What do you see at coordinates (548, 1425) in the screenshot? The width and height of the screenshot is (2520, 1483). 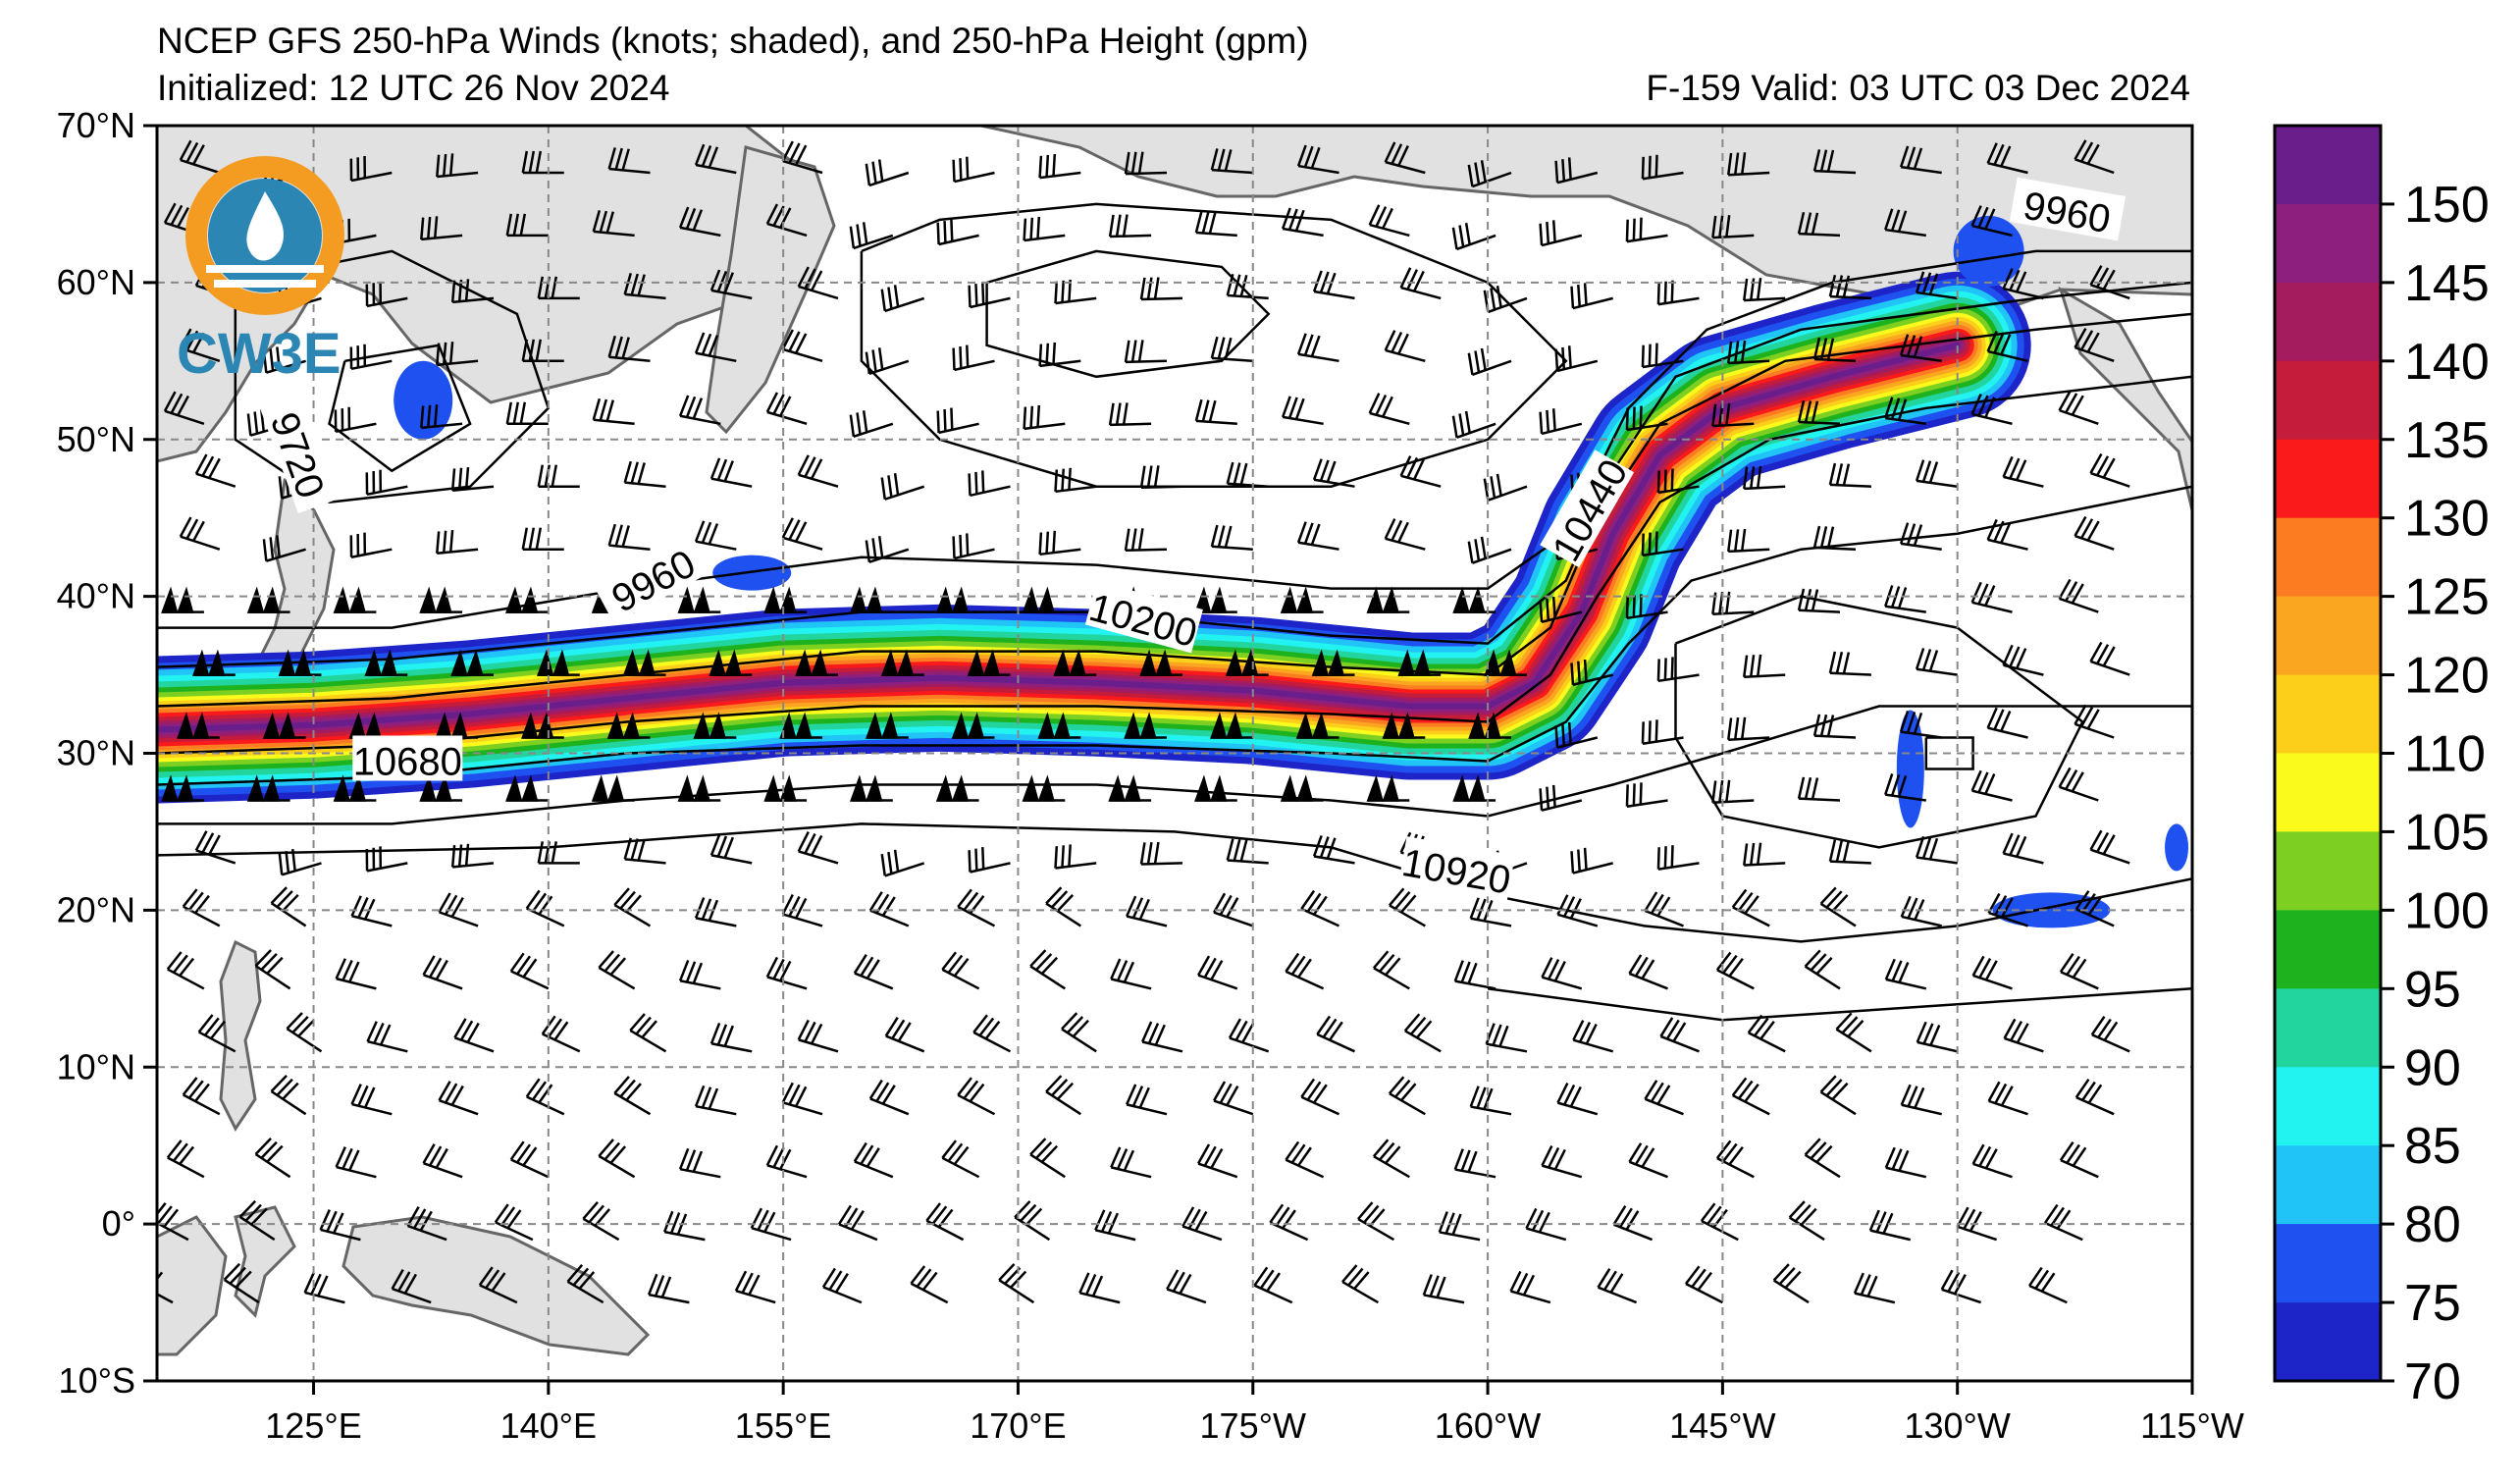 I see `lon-label: 140°E` at bounding box center [548, 1425].